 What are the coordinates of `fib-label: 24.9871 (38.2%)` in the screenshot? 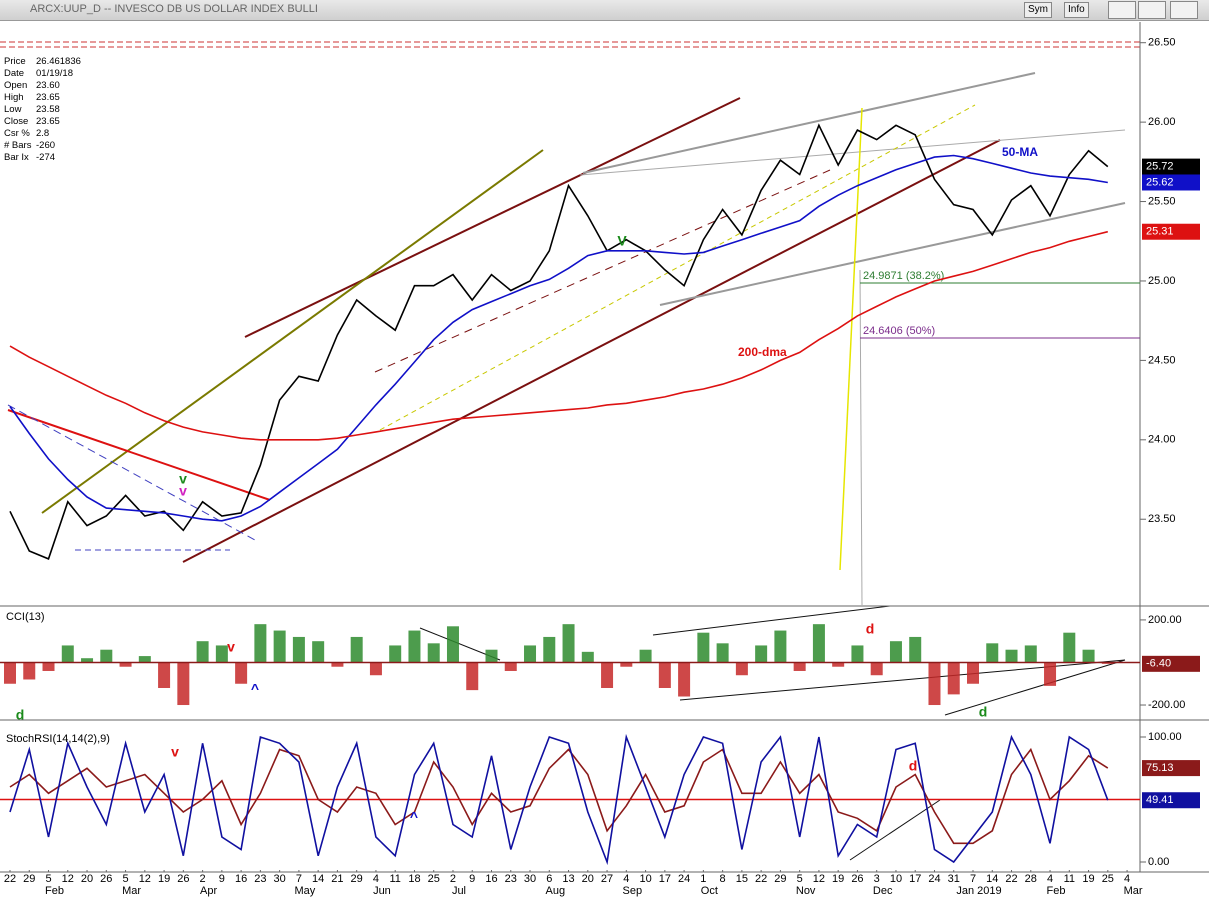 It's located at (903, 276).